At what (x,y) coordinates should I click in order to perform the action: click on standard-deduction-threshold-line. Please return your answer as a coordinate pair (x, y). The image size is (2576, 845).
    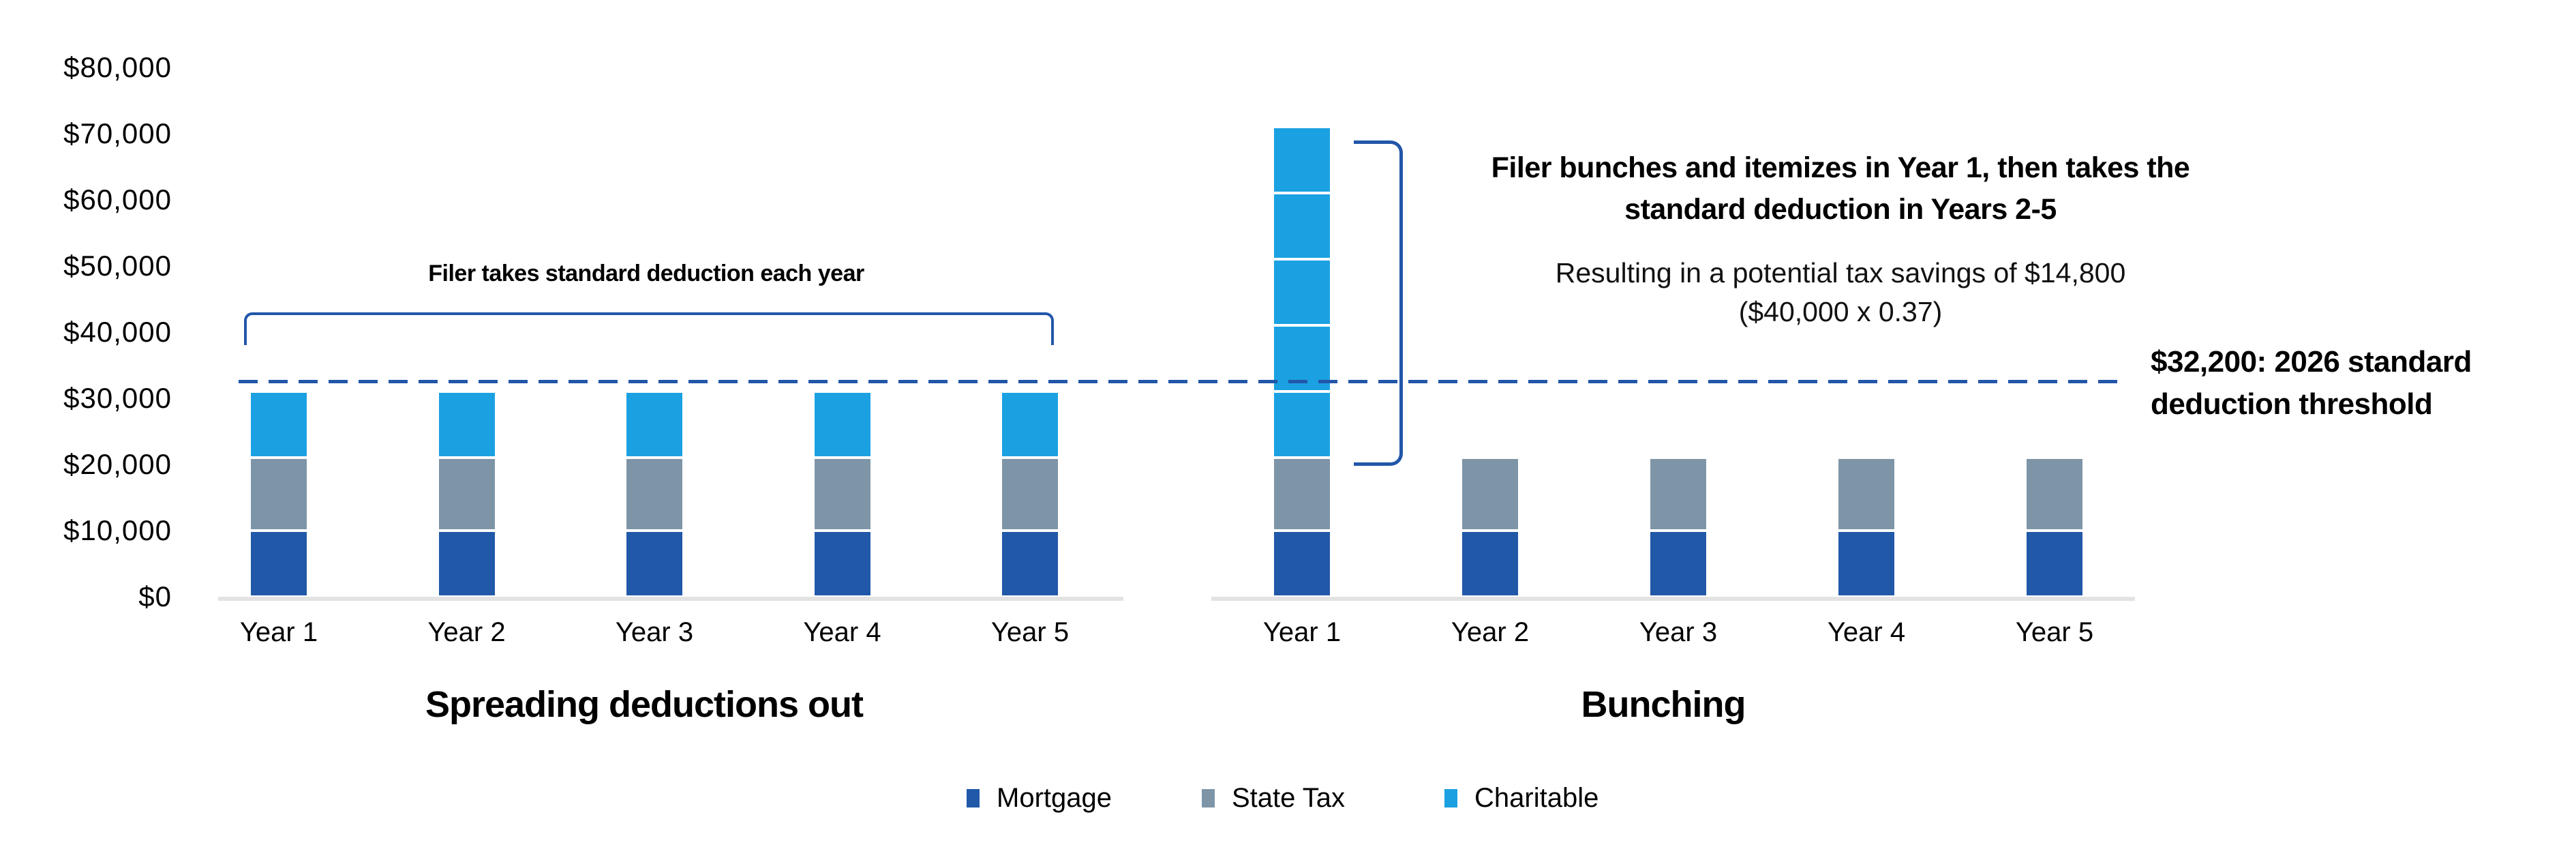
    Looking at the image, I should click on (1181, 382).